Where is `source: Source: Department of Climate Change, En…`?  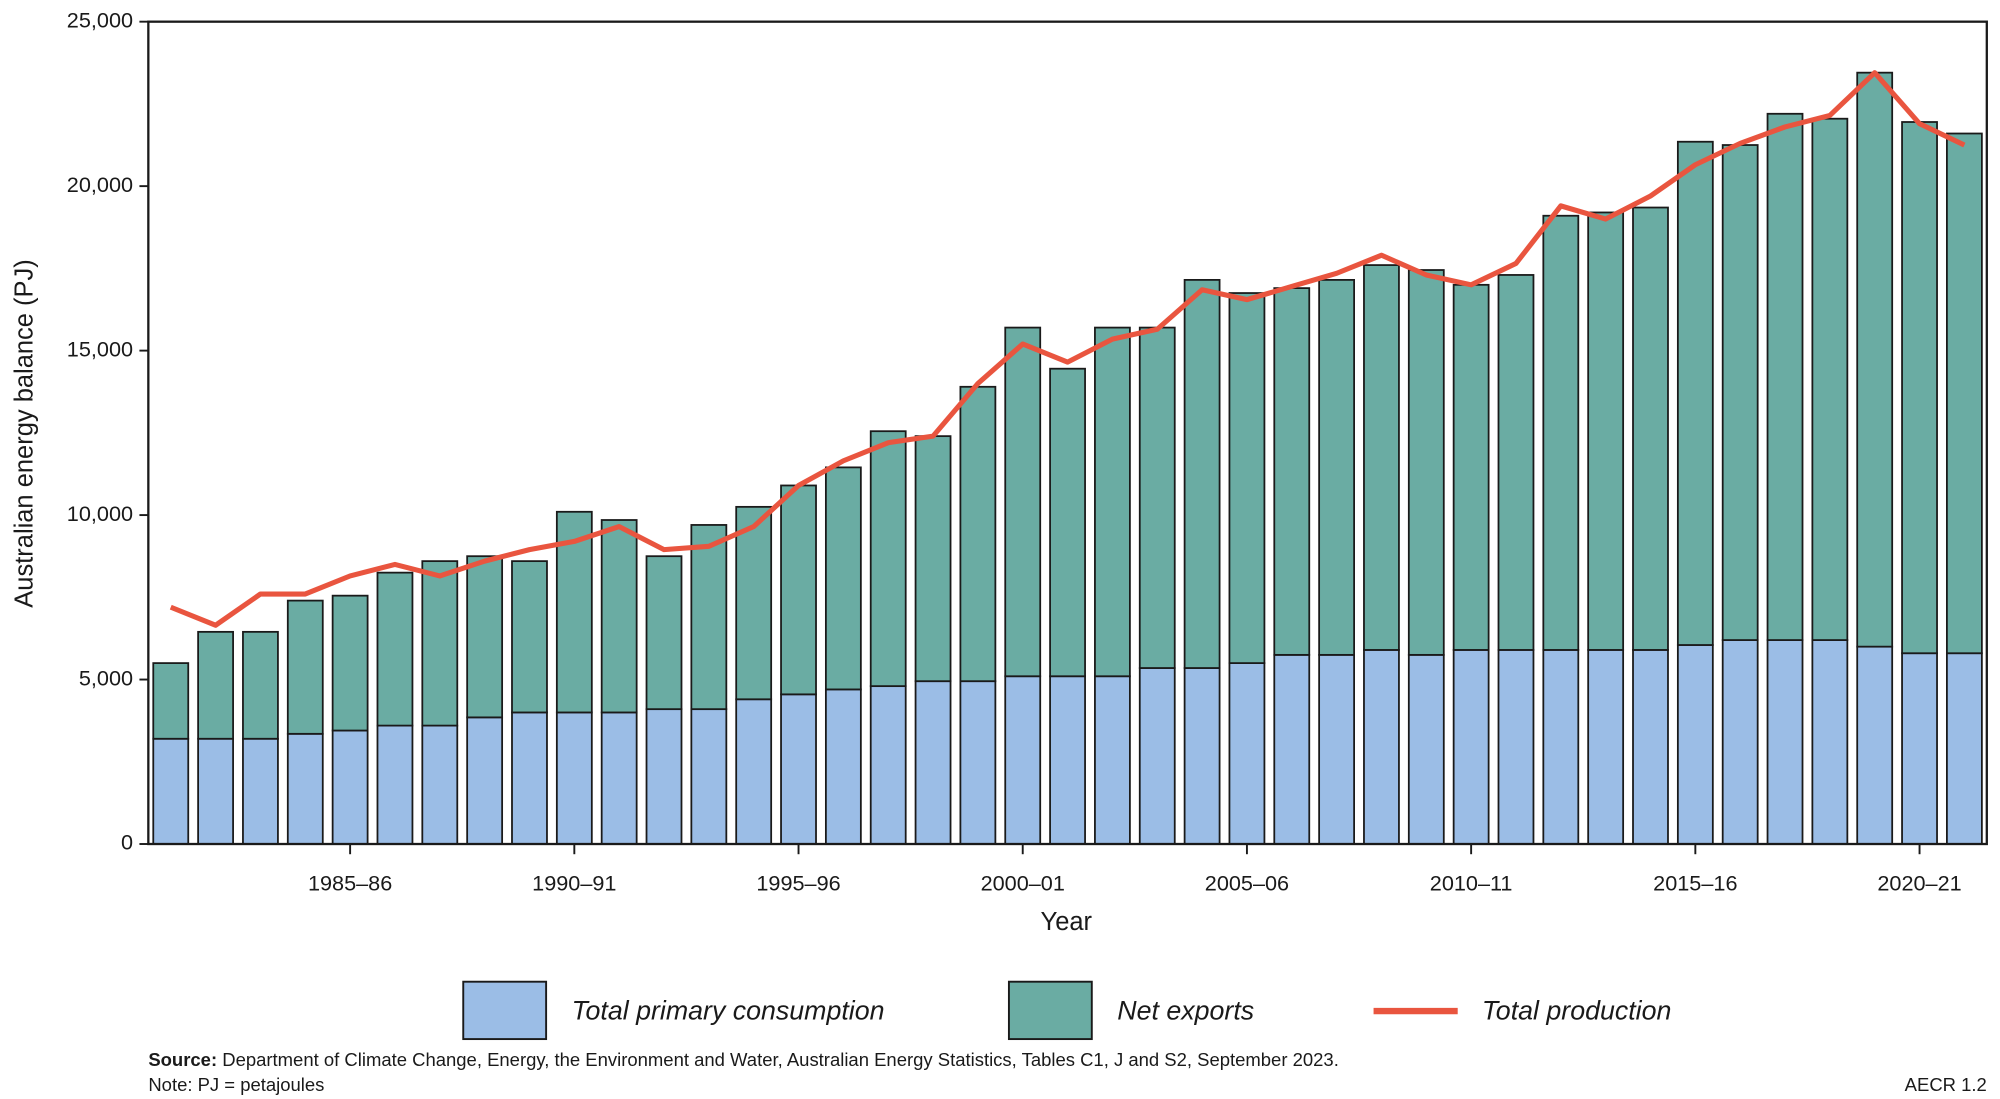
source: Source: Department of Climate Change, En… is located at coordinates (743, 1059).